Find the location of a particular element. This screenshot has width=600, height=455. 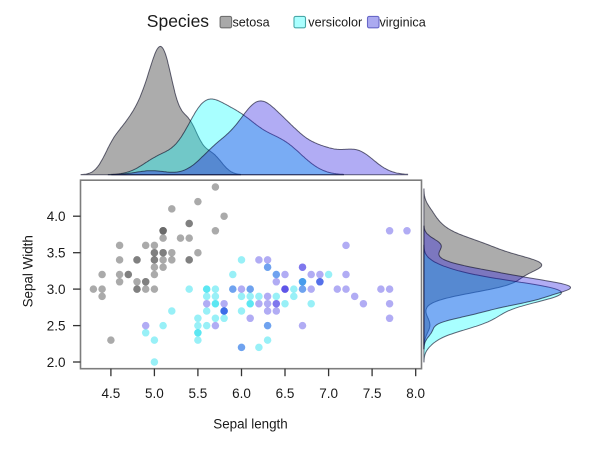

svg-text: 6.0 is located at coordinates (241, 393).